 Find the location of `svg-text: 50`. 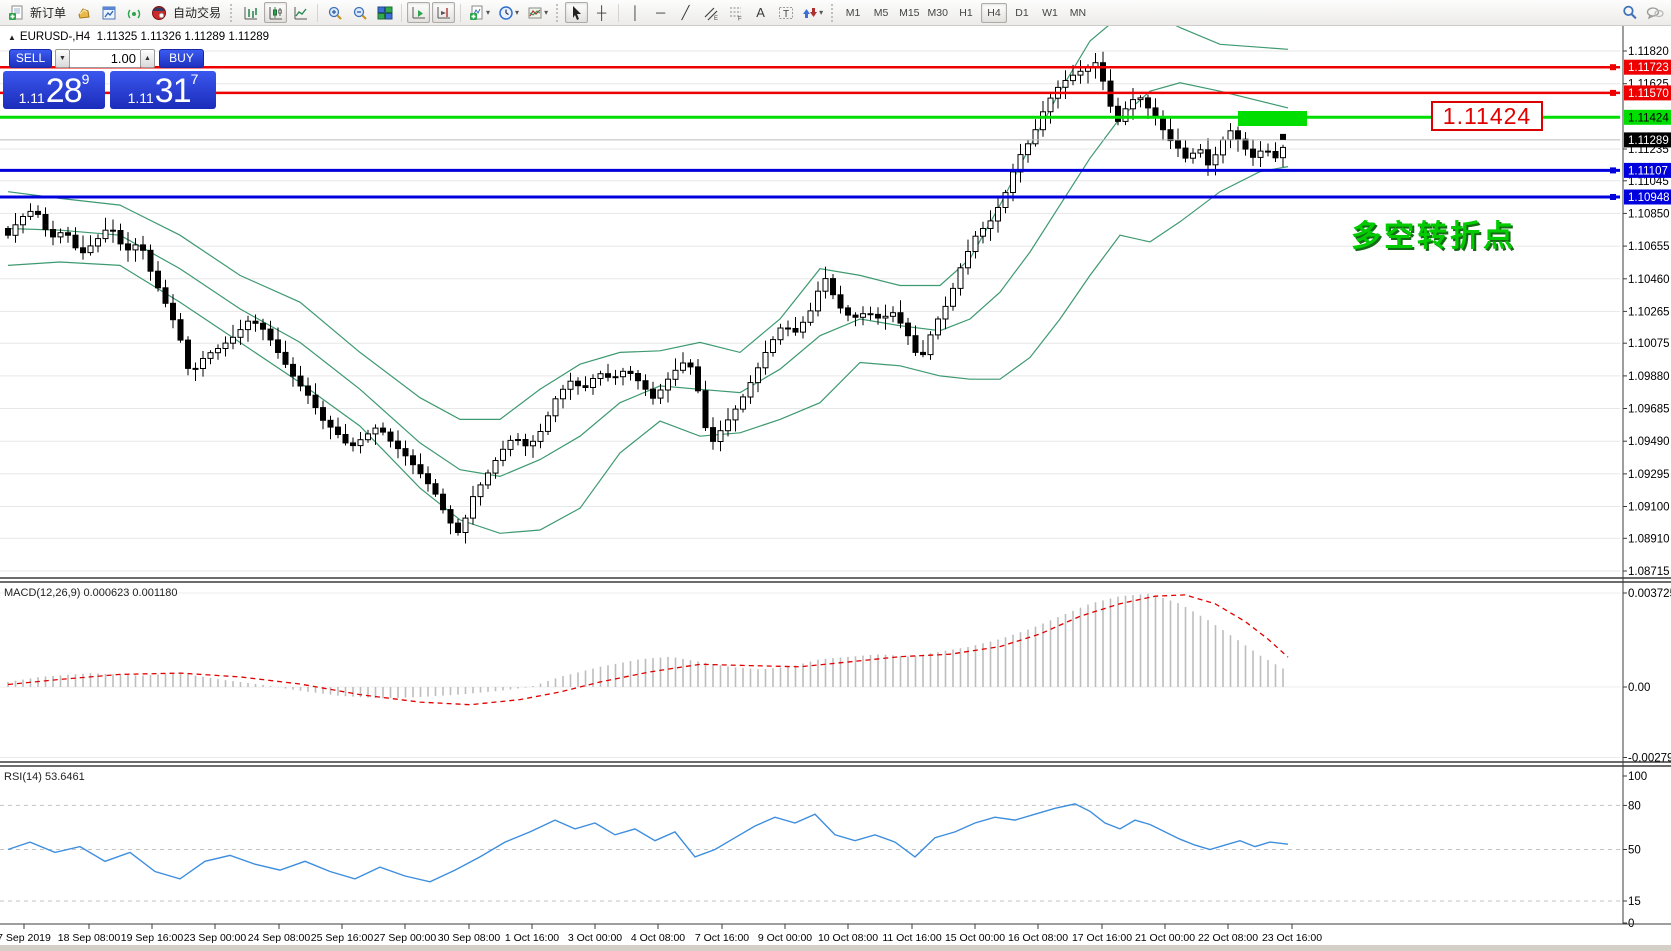

svg-text: 50 is located at coordinates (1634, 851).